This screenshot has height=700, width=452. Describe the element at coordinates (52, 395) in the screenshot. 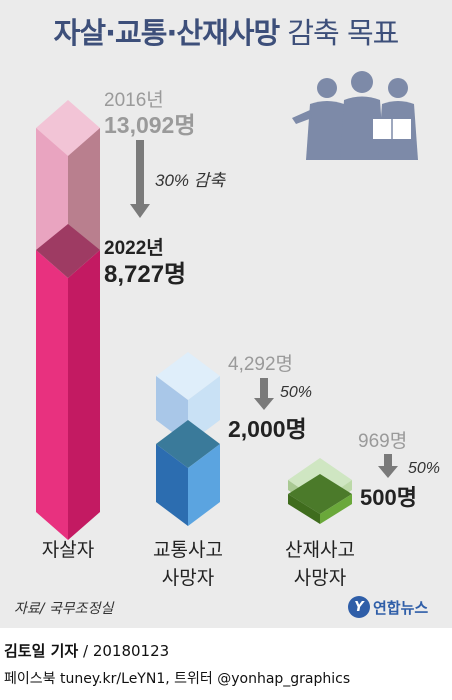

I see `bar-suicide-2022-front` at that location.